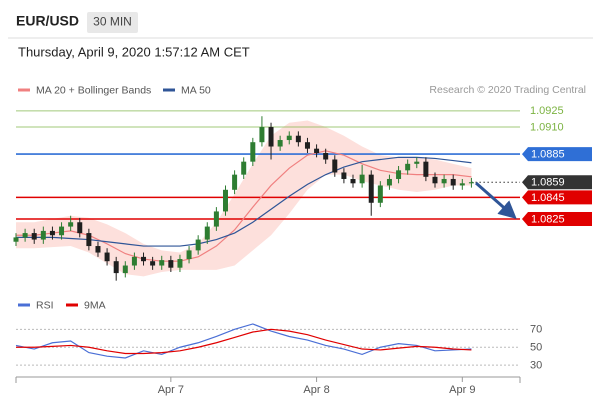 The image size is (601, 410). I want to click on legend-label: MA 20 + Bollinger Bands, so click(93, 90).